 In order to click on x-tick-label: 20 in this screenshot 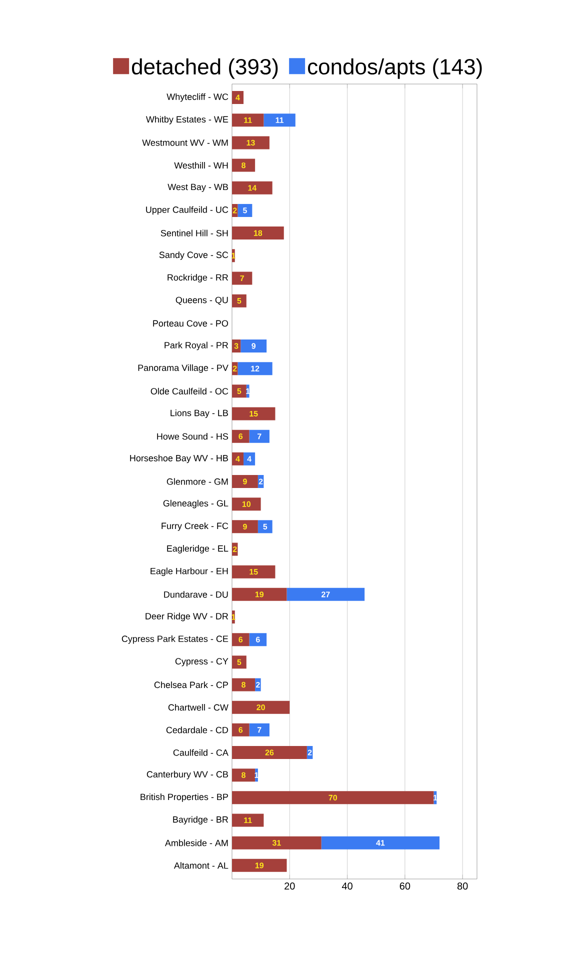, I will do `click(289, 886)`.